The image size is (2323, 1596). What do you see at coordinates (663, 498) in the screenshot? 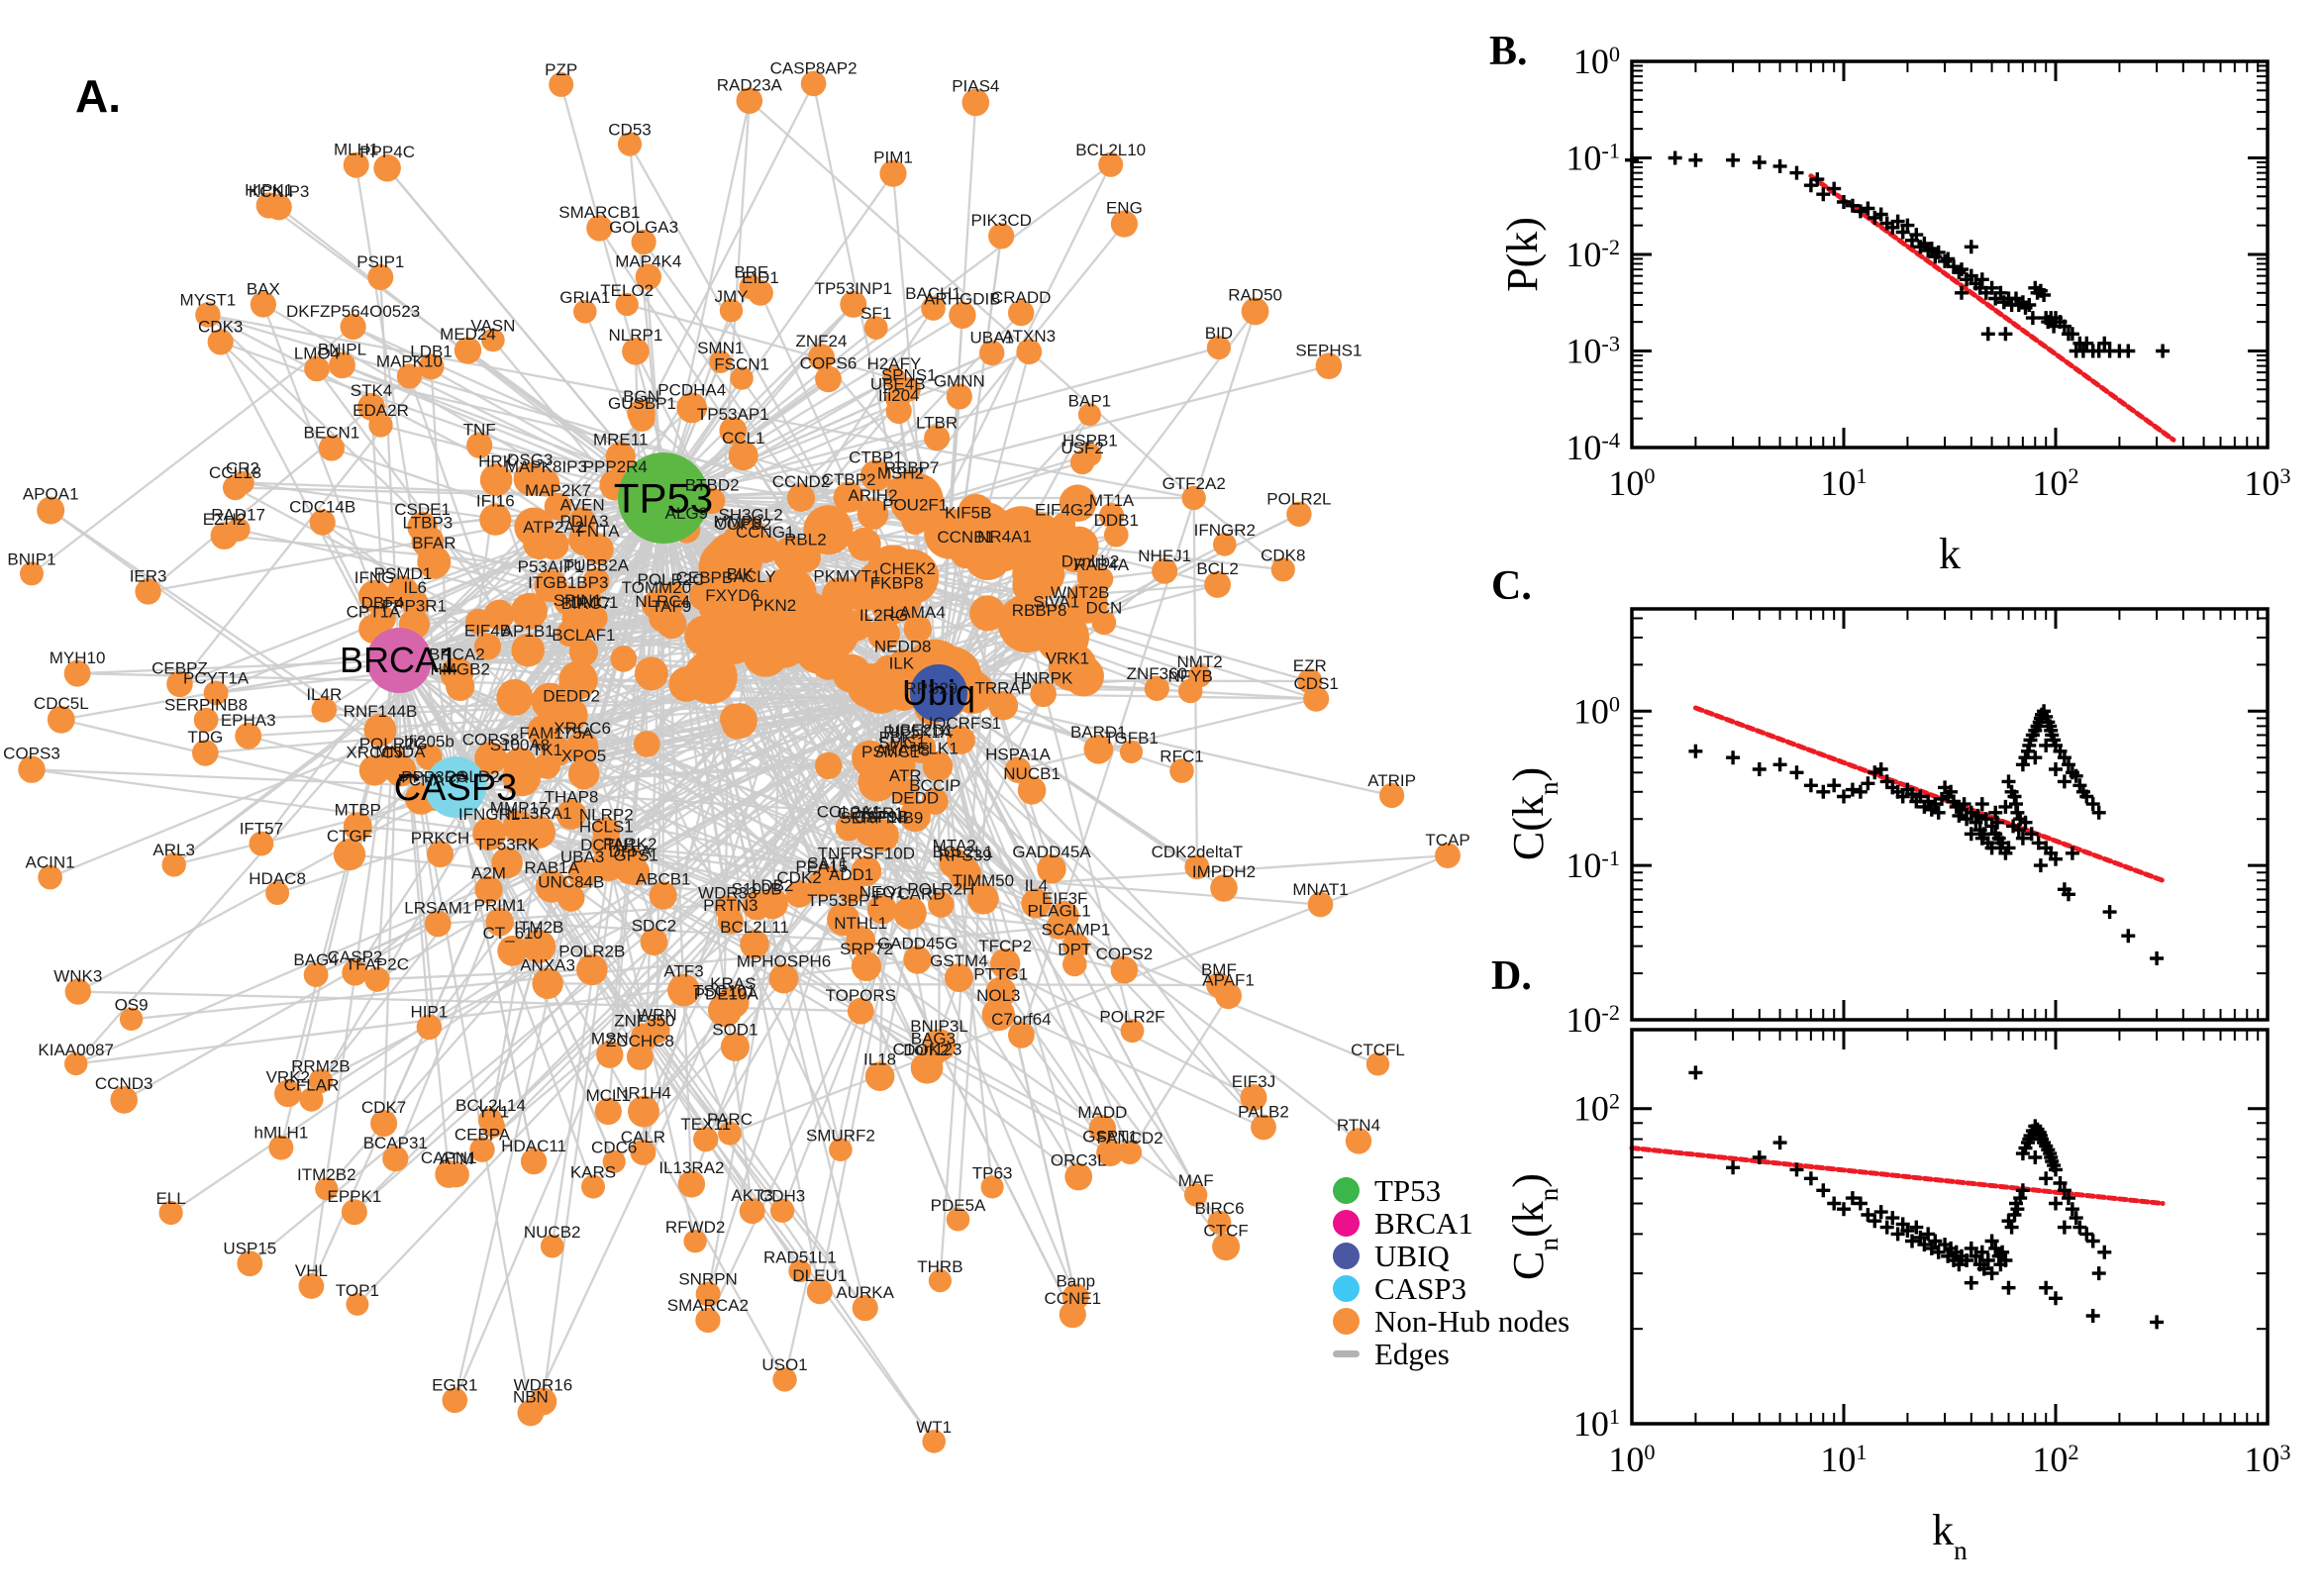
I see `hub-node-tp53` at bounding box center [663, 498].